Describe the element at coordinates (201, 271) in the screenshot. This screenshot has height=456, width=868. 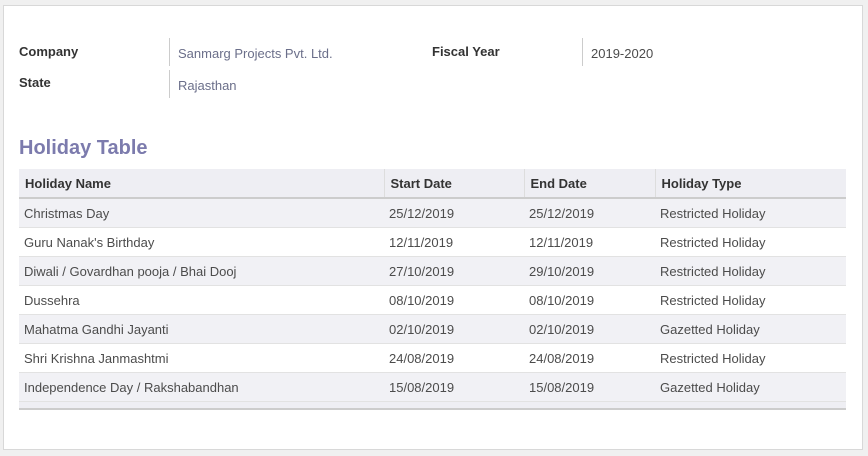
I see `table-cell: Diwali / Govardhan pooja / Bhai Dooj` at that location.